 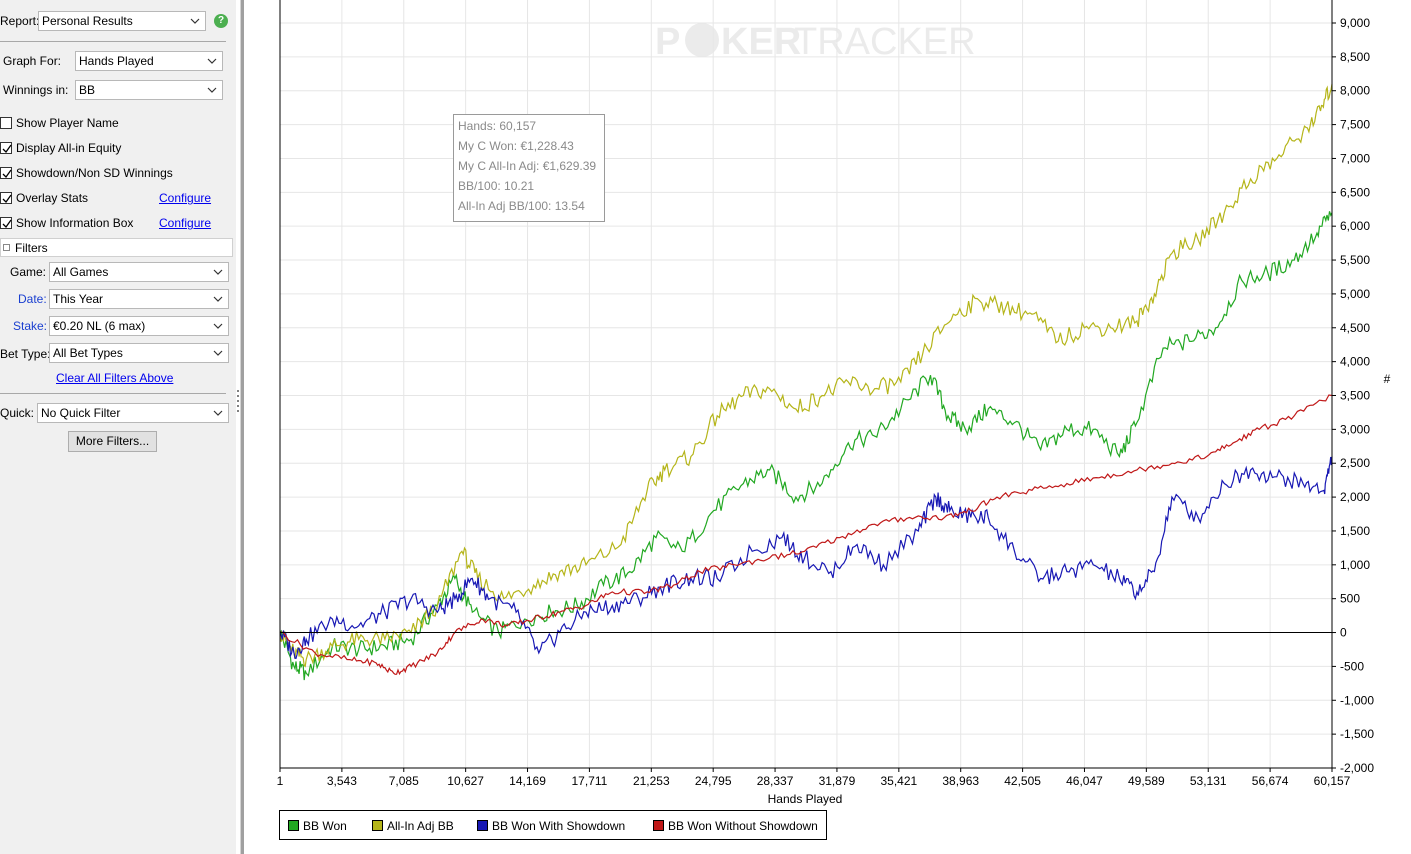 I want to click on y-tick-label: 2,500, so click(x=1355, y=463).